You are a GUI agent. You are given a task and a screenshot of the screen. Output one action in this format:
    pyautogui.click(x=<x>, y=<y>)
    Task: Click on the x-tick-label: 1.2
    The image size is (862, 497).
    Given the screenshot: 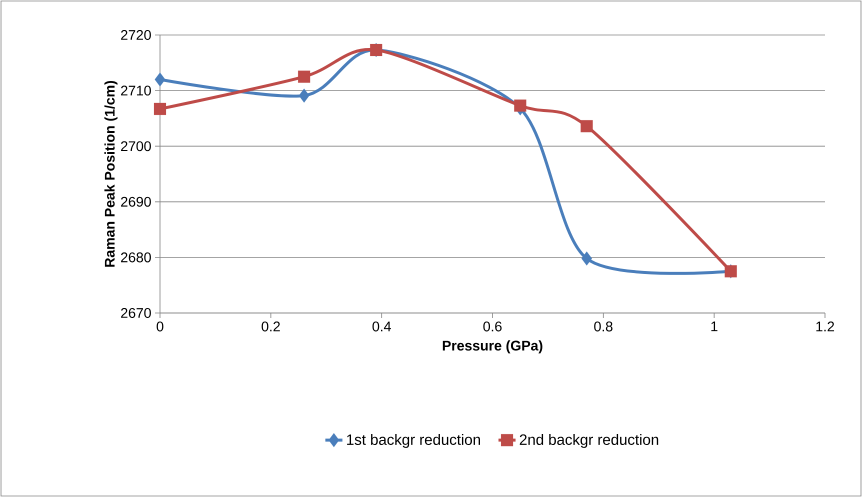 What is the action you would take?
    pyautogui.click(x=825, y=327)
    